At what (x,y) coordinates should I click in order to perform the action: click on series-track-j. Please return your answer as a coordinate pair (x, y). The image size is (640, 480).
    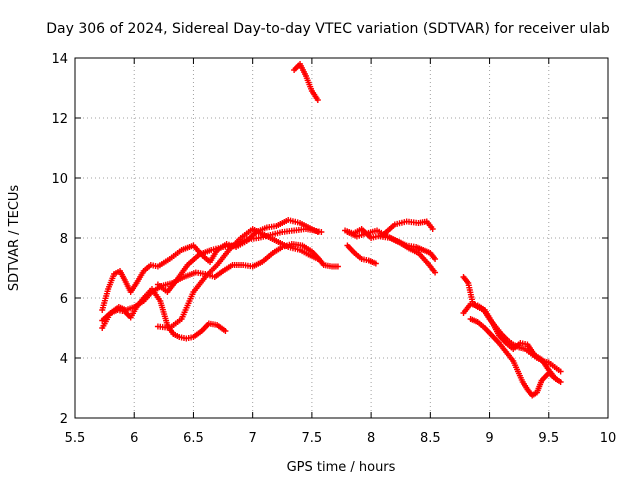
    Looking at the image, I should click on (408, 254).